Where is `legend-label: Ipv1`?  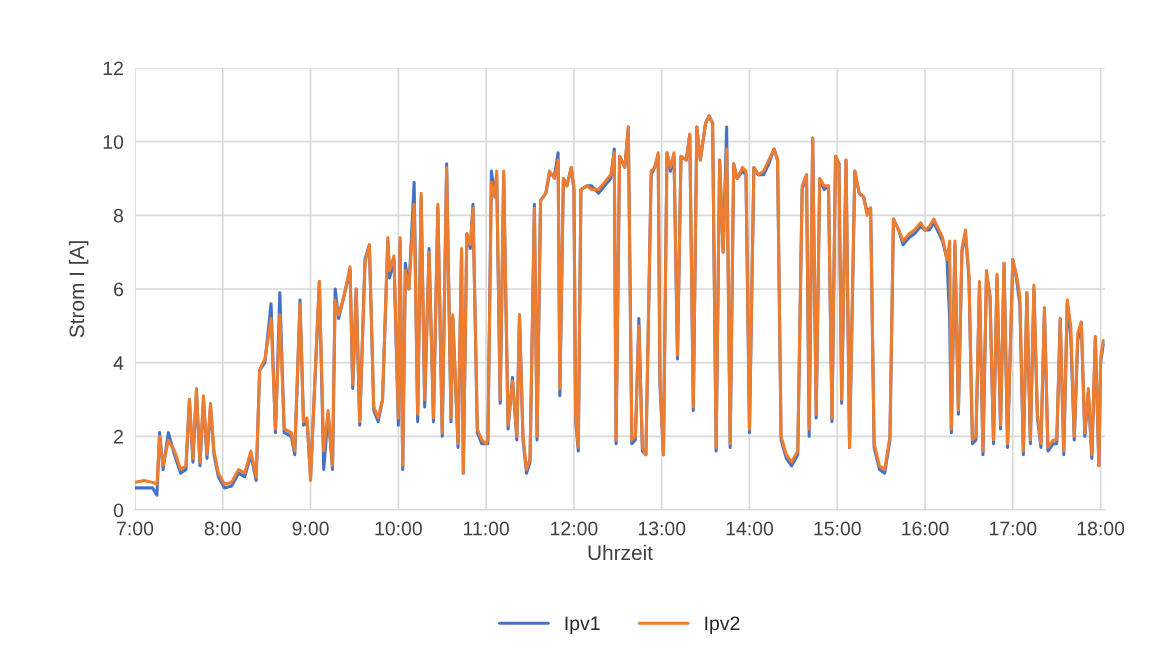 legend-label: Ipv1 is located at coordinates (582, 625).